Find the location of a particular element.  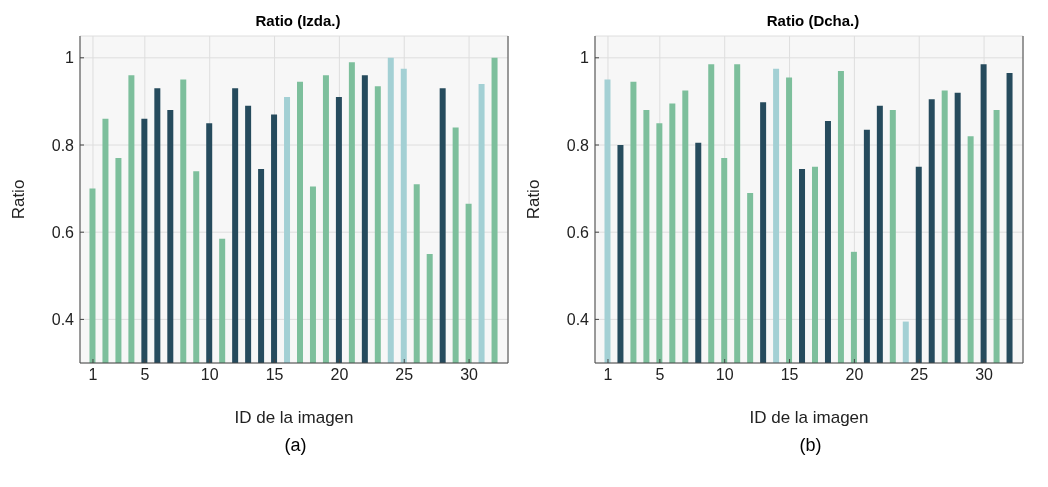

chart-title: Ratio (Dcha.) is located at coordinates (813, 20).